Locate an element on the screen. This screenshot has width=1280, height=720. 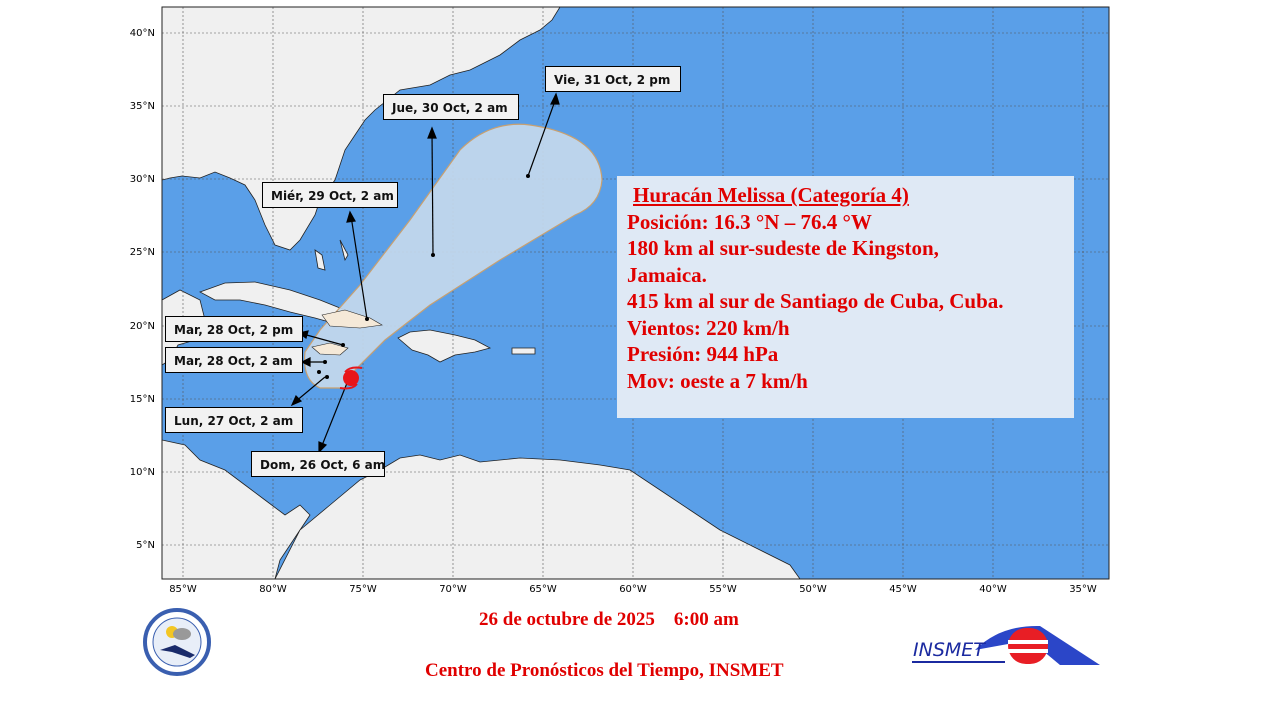
svg-text: 85°W is located at coordinates (183, 589).